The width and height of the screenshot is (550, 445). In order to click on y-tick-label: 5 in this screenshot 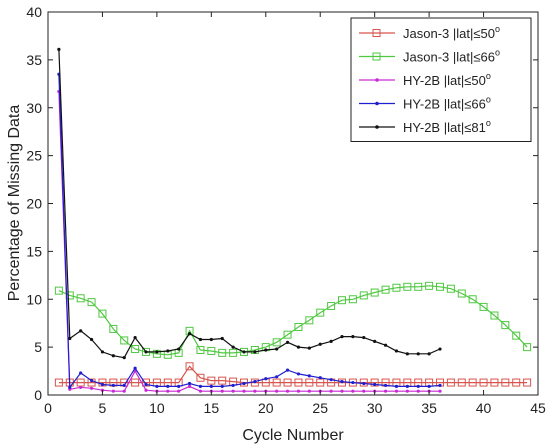, I will do `click(38, 347)`.